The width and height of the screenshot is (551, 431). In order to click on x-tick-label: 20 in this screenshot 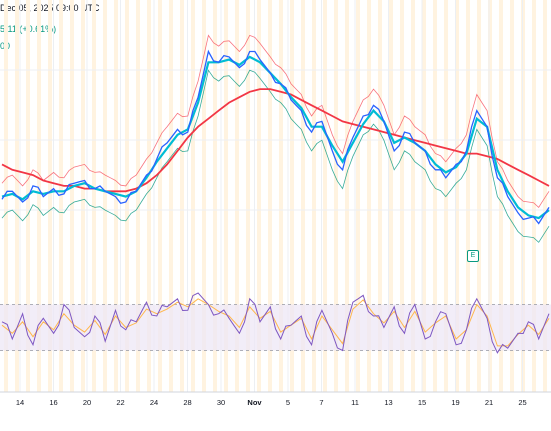, I will do `click(87, 402)`.